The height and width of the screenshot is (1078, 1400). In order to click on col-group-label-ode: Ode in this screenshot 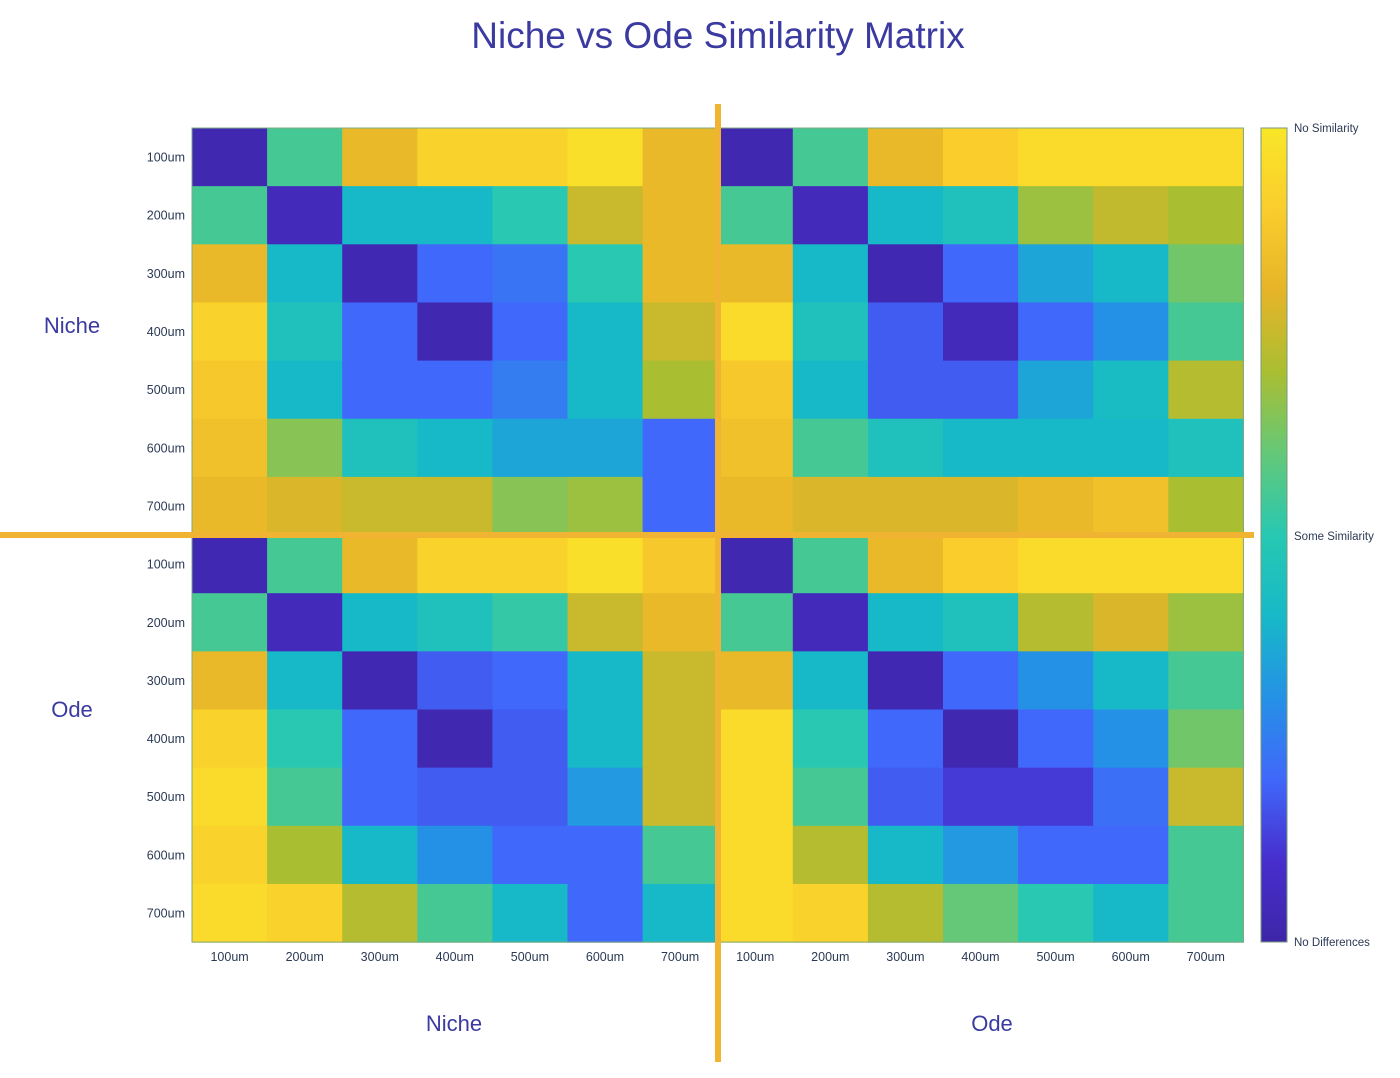, I will do `click(992, 1023)`.